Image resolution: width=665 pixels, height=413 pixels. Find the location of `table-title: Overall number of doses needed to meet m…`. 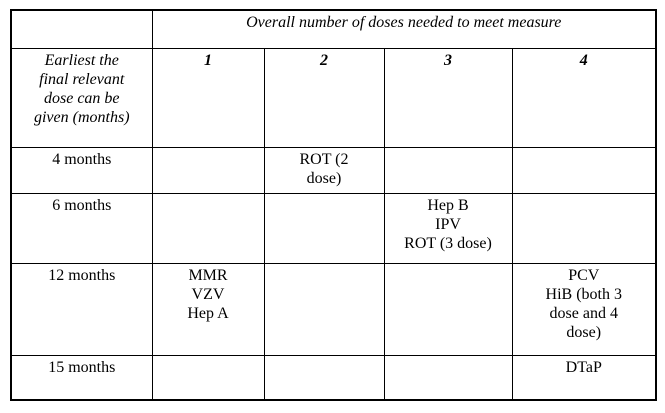

table-title: Overall number of doses needed to meet m… is located at coordinates (404, 29).